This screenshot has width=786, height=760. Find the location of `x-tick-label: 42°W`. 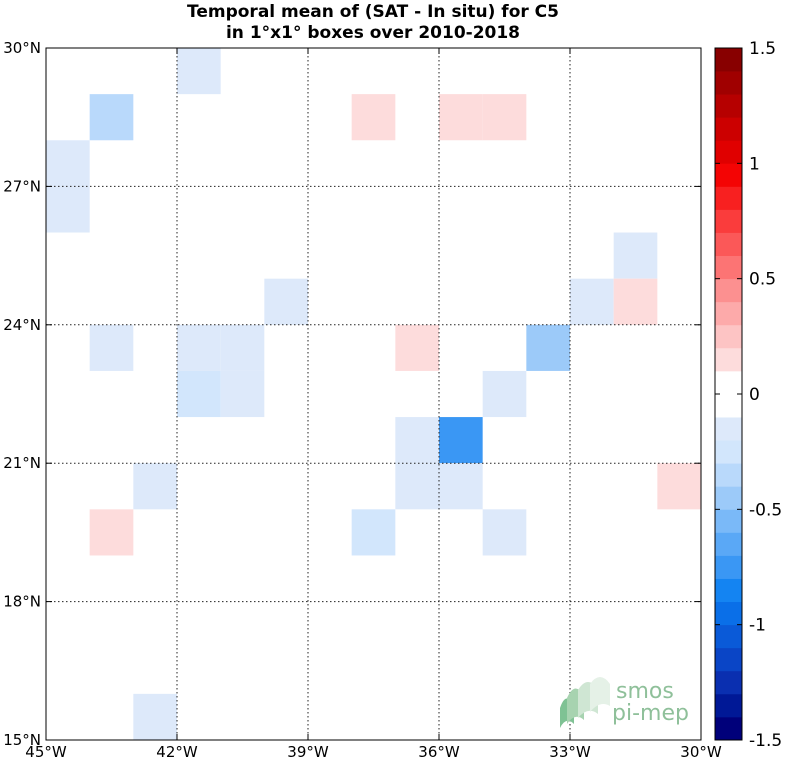

x-tick-label: 42°W is located at coordinates (177, 751).